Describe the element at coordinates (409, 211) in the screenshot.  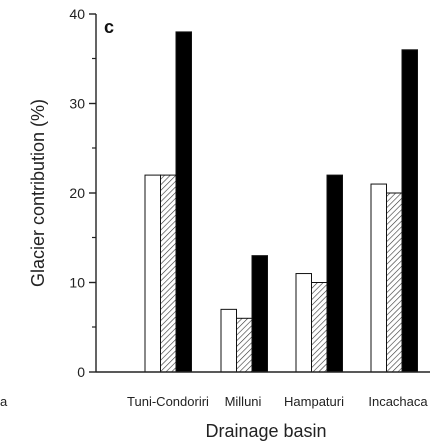
I see `bar-black-incachaca` at that location.